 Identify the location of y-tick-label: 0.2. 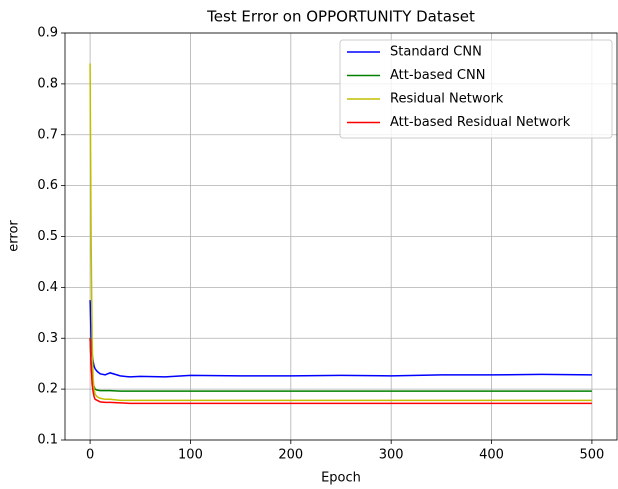
(47, 389).